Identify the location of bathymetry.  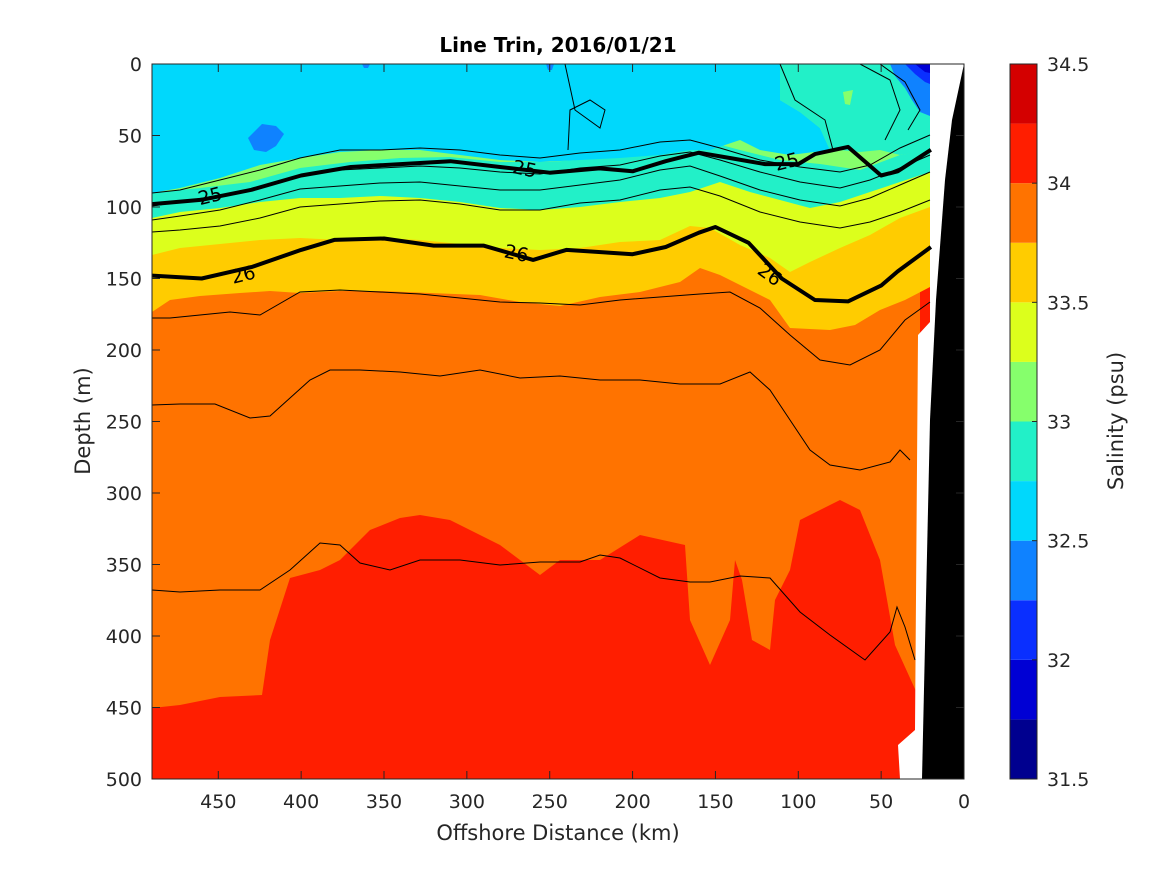
(943, 421).